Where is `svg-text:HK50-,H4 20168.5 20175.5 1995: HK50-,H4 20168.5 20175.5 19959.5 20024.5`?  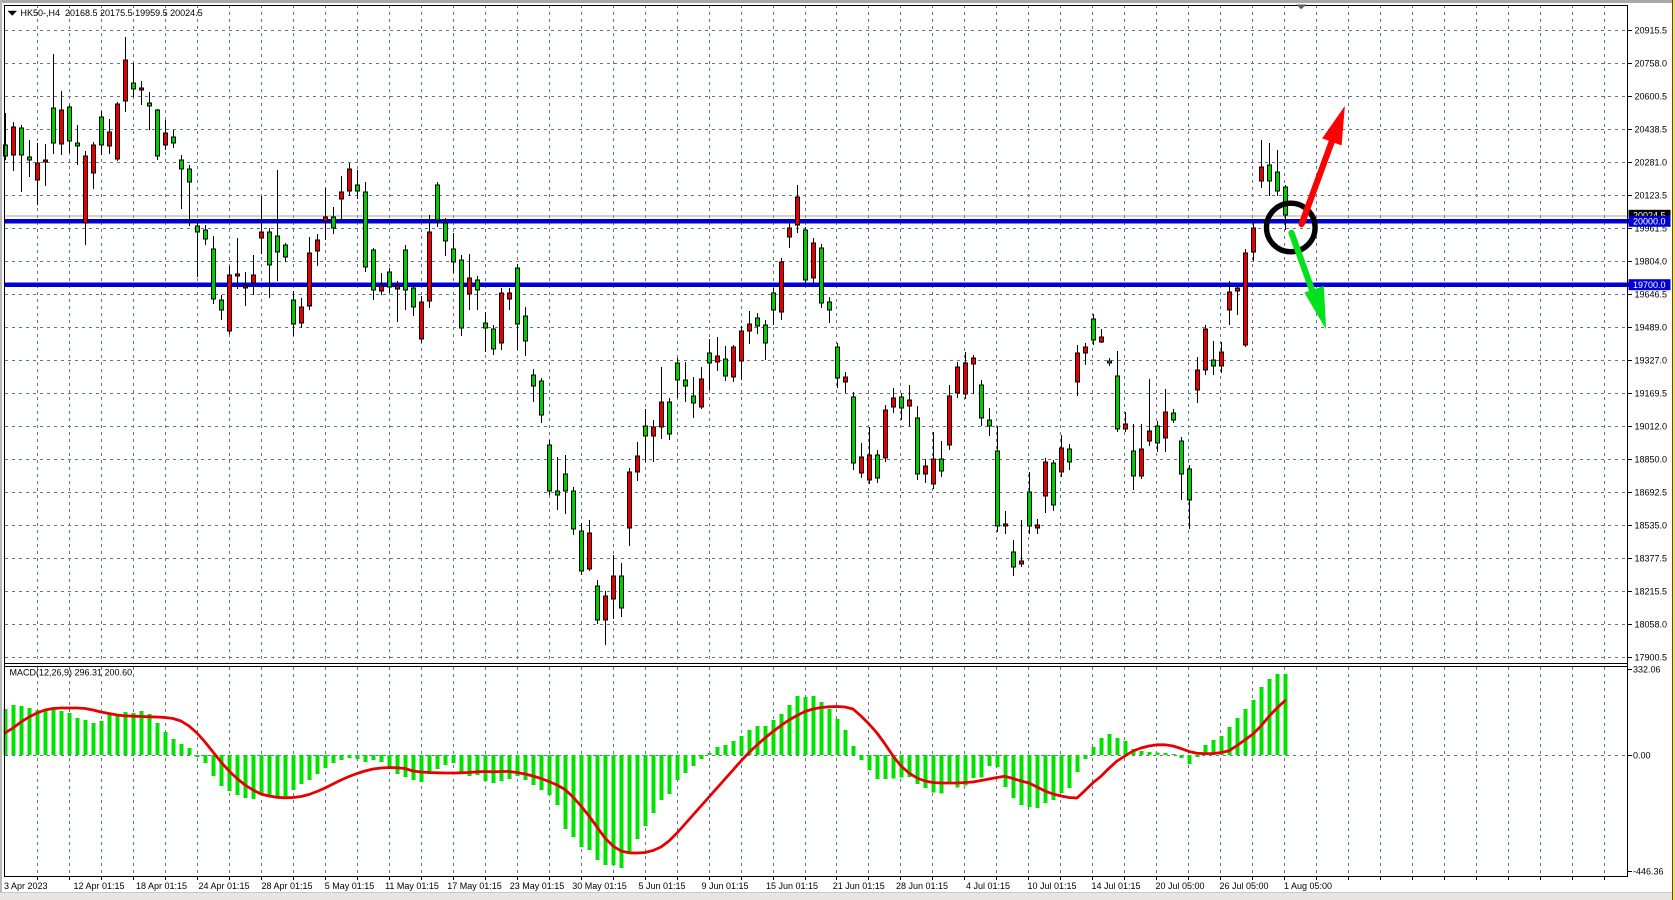
svg-text:HK50-,H4 20168.5 20175.5 1995: HK50-,H4 20168.5 20175.5 19959.5 20024.5 is located at coordinates (112, 13).